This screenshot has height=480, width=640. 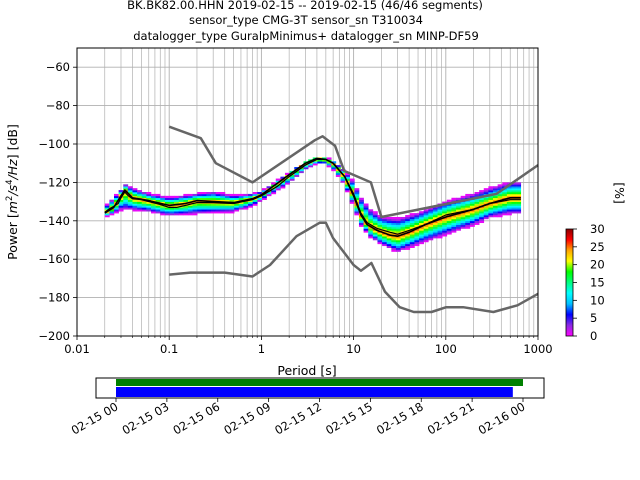 I want to click on y-tick-label: −100, so click(x=54, y=144).